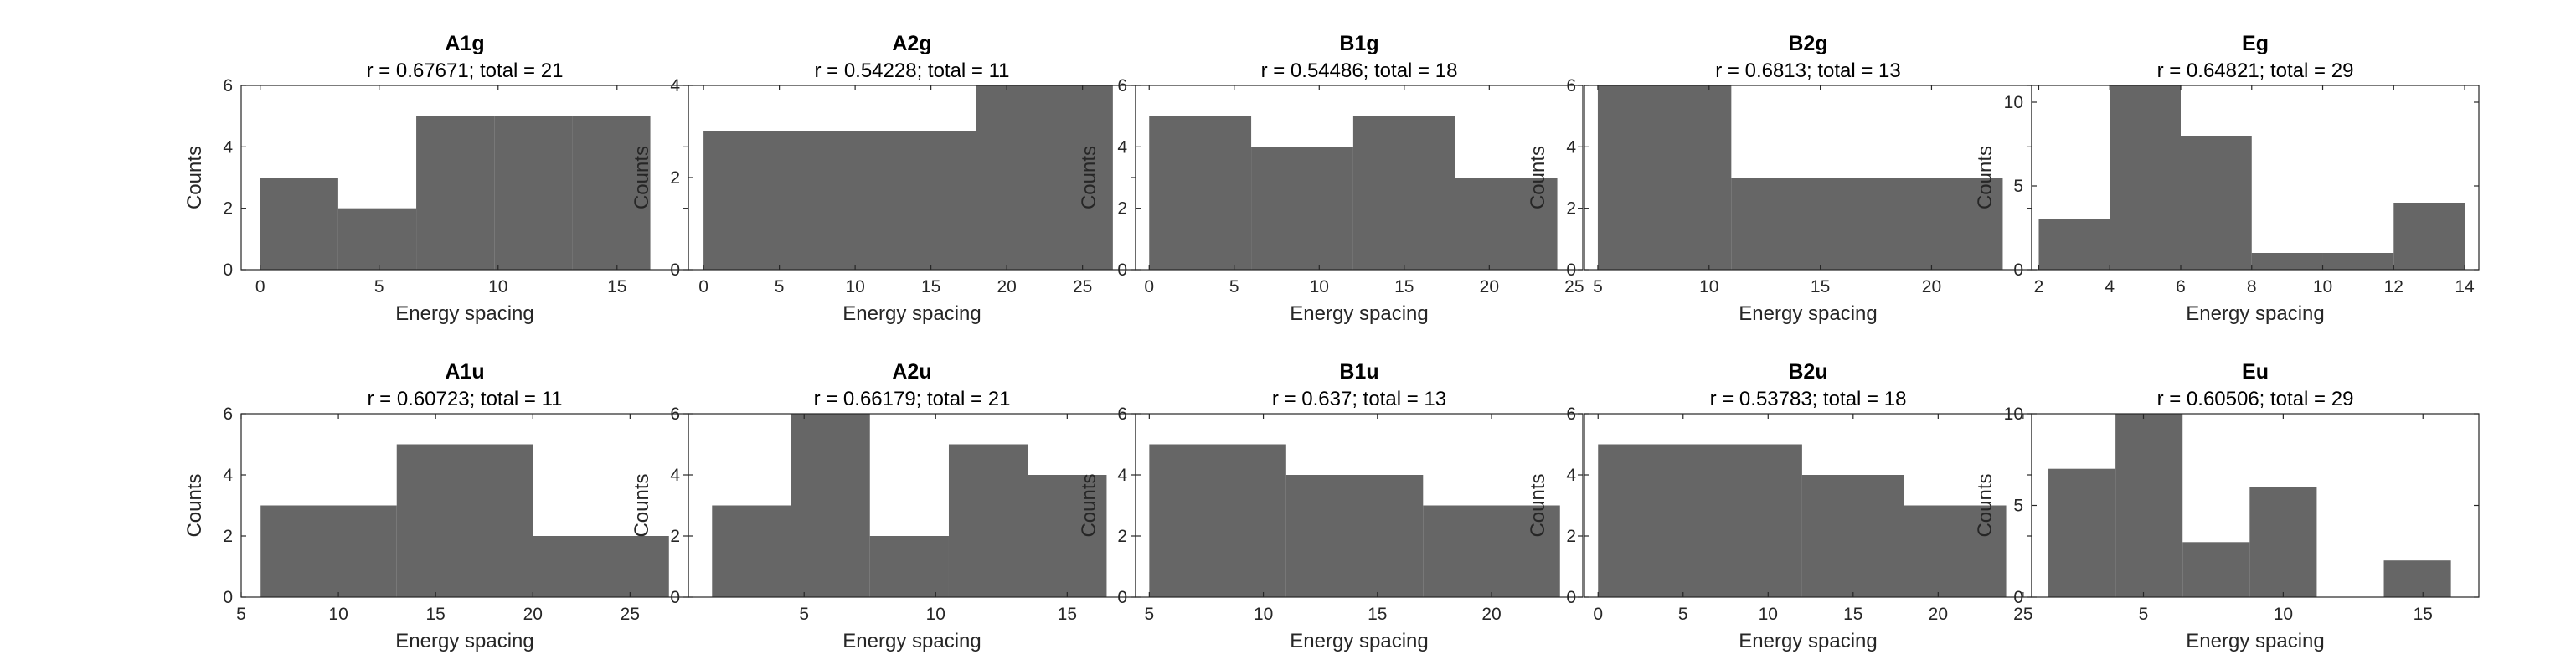  I want to click on panel-b1u-ylabel: Counts, so click(1089, 505).